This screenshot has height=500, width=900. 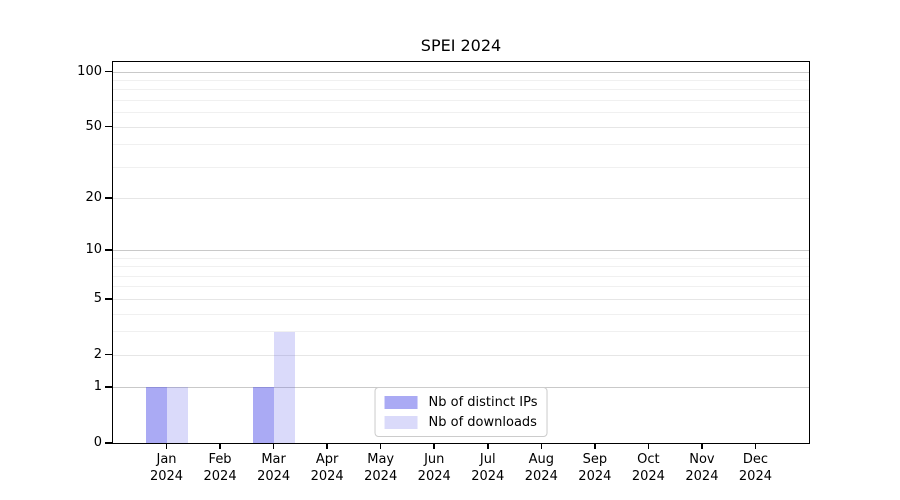 What do you see at coordinates (381, 459) in the screenshot?
I see `x-tick-month-text: May` at bounding box center [381, 459].